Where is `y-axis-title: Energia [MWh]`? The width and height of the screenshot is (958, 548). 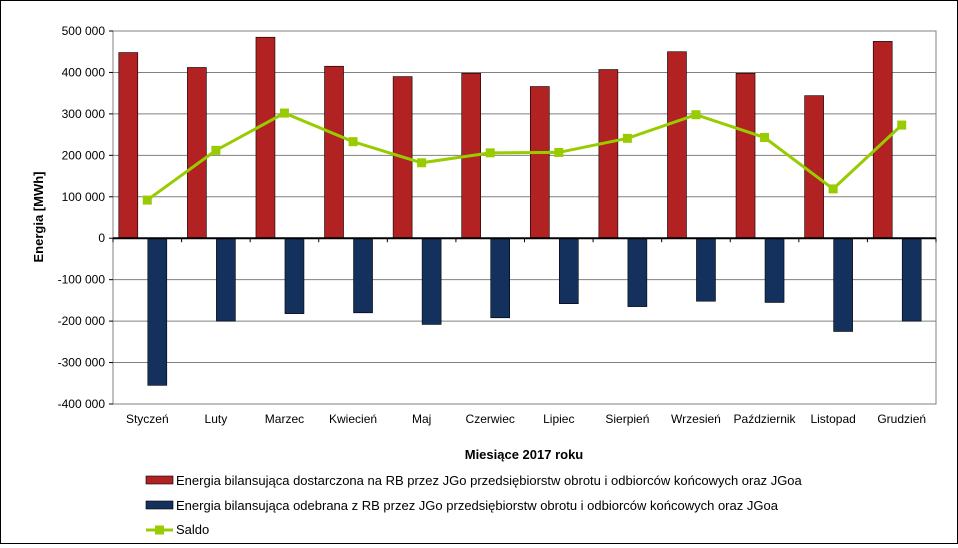 y-axis-title: Energia [MWh] is located at coordinates (38, 217).